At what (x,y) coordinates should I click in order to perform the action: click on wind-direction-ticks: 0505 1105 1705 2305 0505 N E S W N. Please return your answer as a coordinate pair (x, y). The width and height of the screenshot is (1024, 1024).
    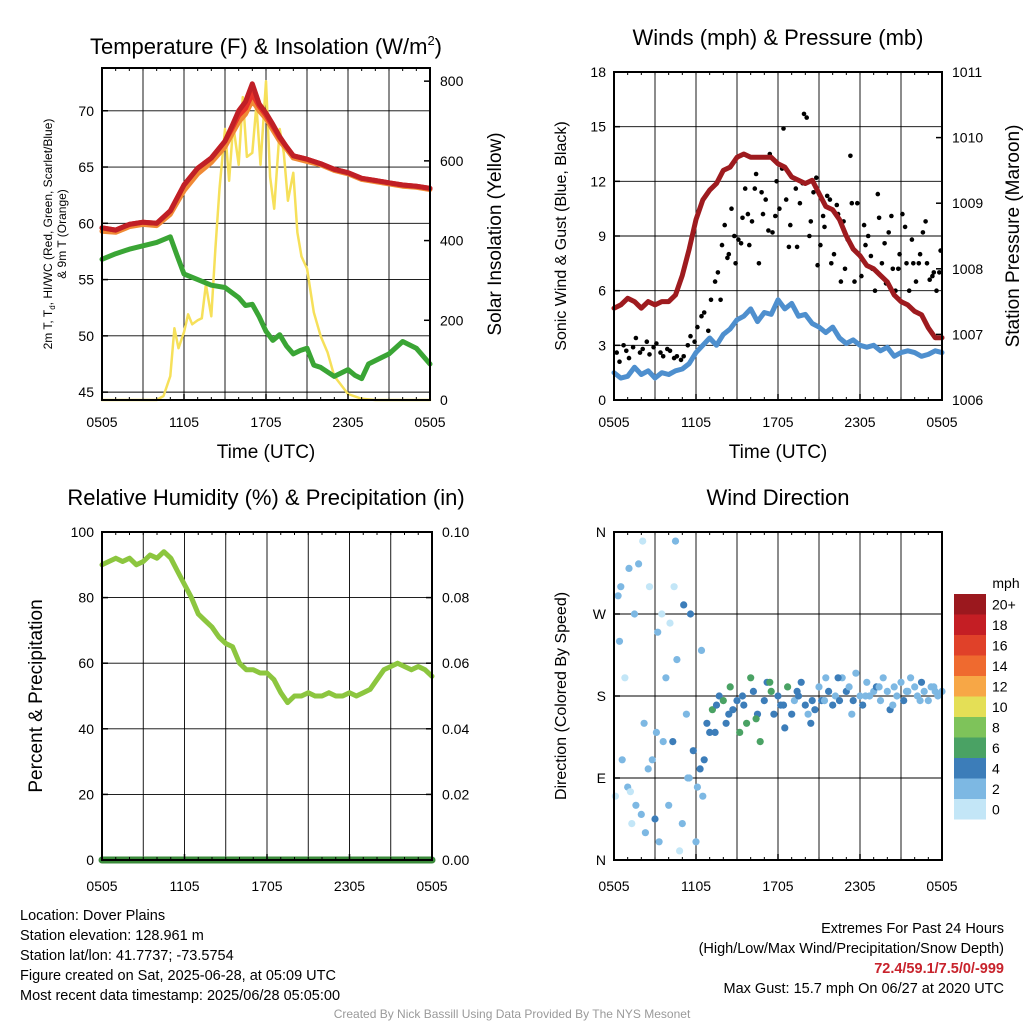
    Looking at the image, I should click on (775, 709).